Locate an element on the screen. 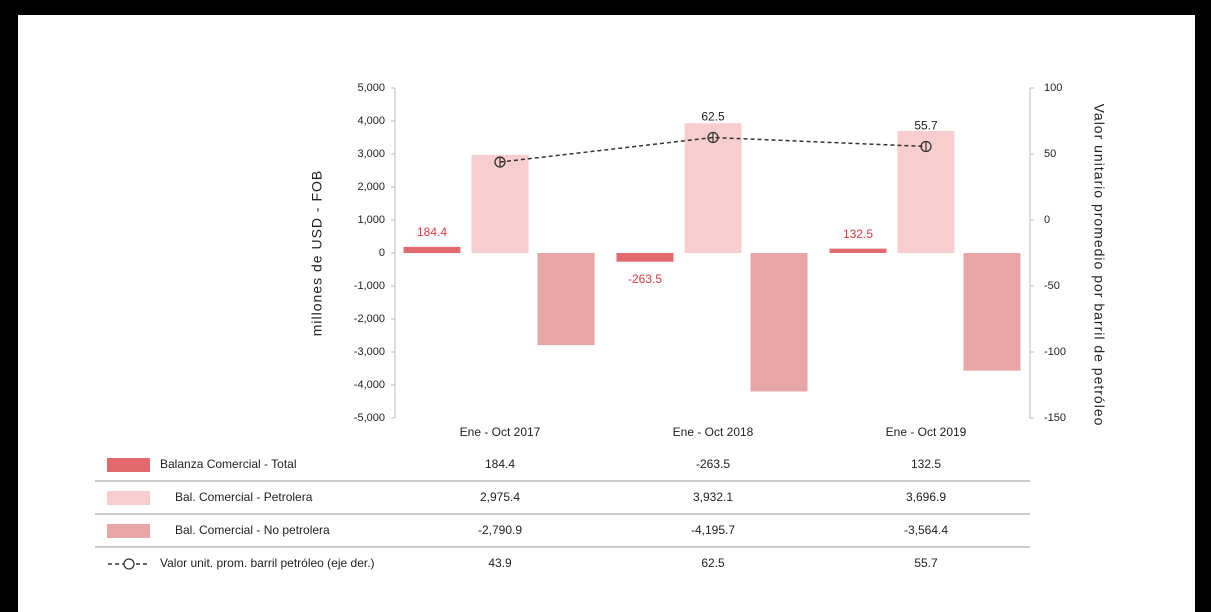 This screenshot has width=1211, height=612. table-value: -4,195.7 is located at coordinates (713, 530).